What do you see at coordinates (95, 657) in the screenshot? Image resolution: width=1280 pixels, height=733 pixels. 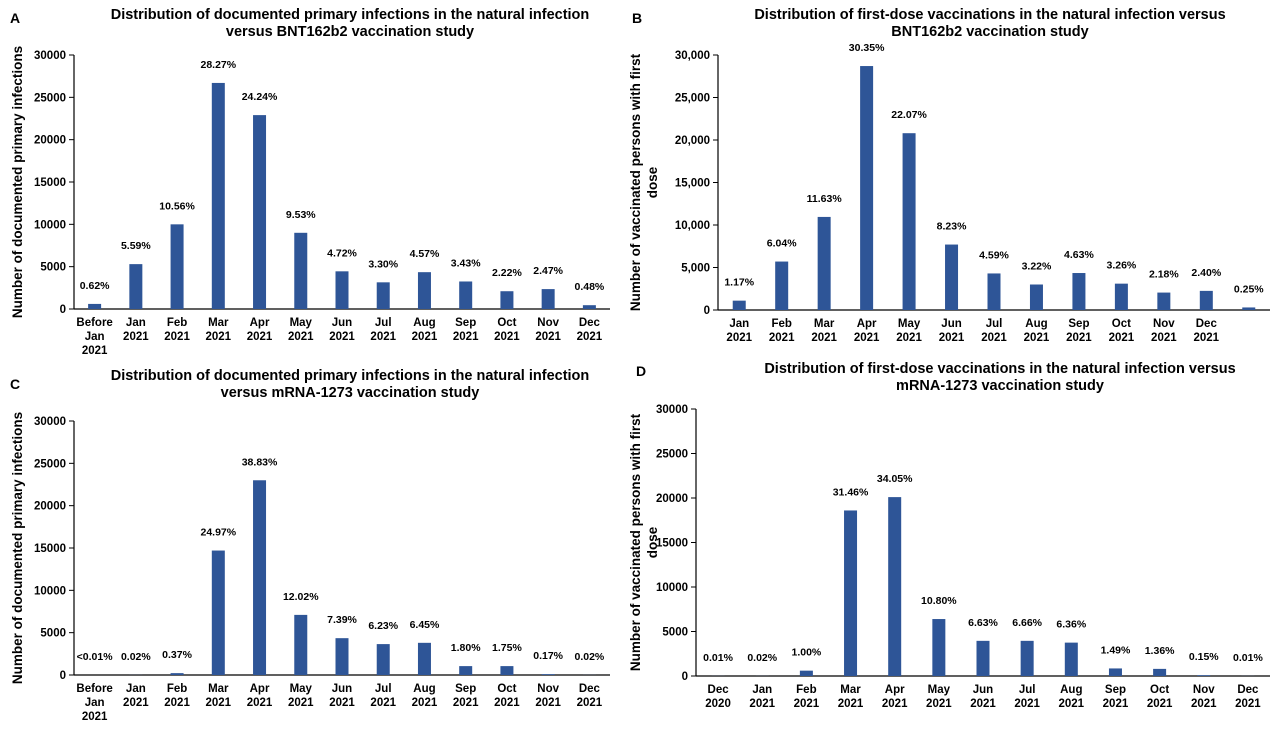 I see `data-label: <0.01%` at bounding box center [95, 657].